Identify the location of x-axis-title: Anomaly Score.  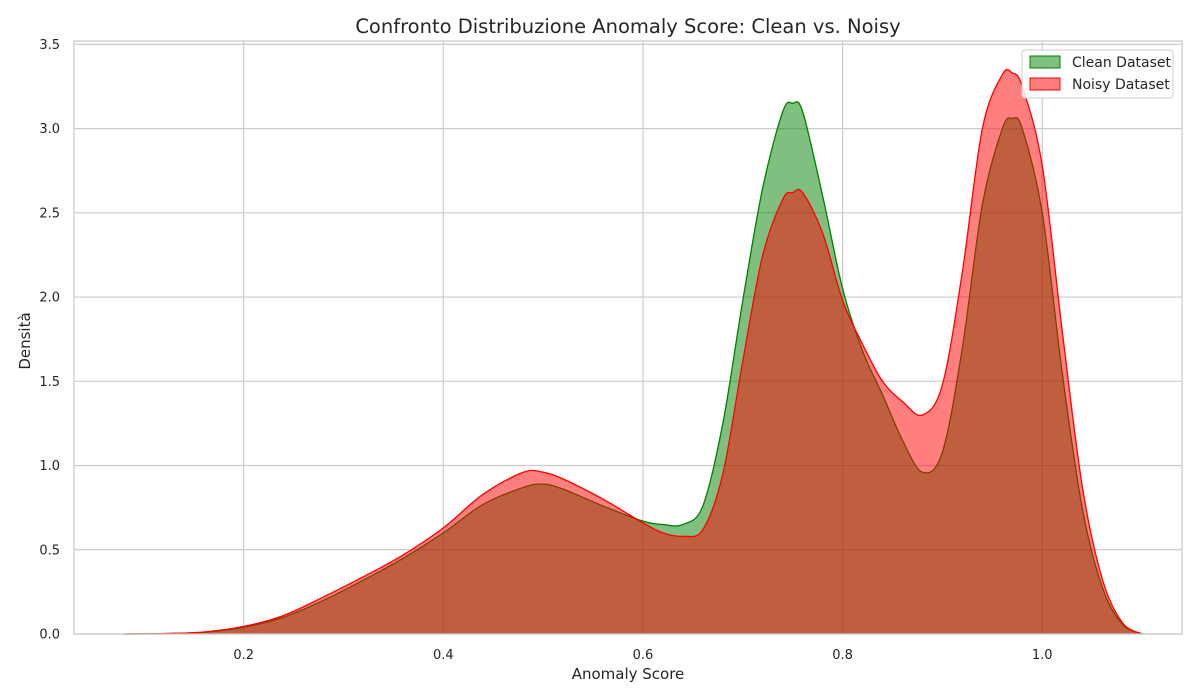
(628, 674).